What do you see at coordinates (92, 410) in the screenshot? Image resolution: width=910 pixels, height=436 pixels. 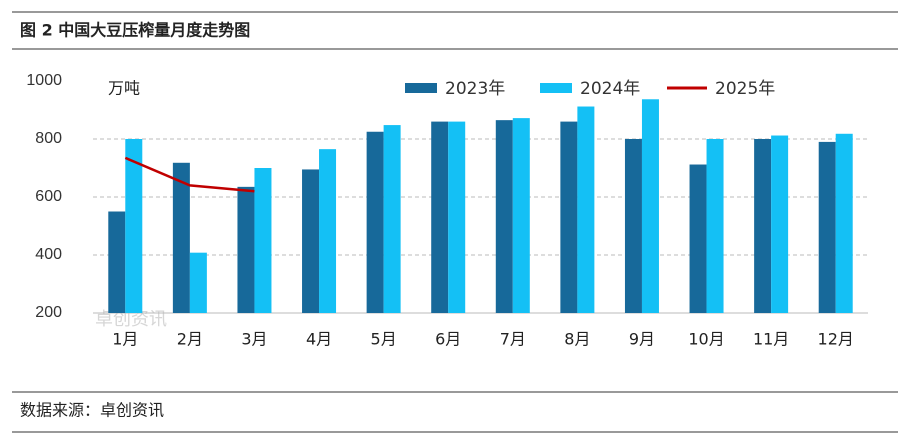 I see `source: 数据来源：卓创资讯` at bounding box center [92, 410].